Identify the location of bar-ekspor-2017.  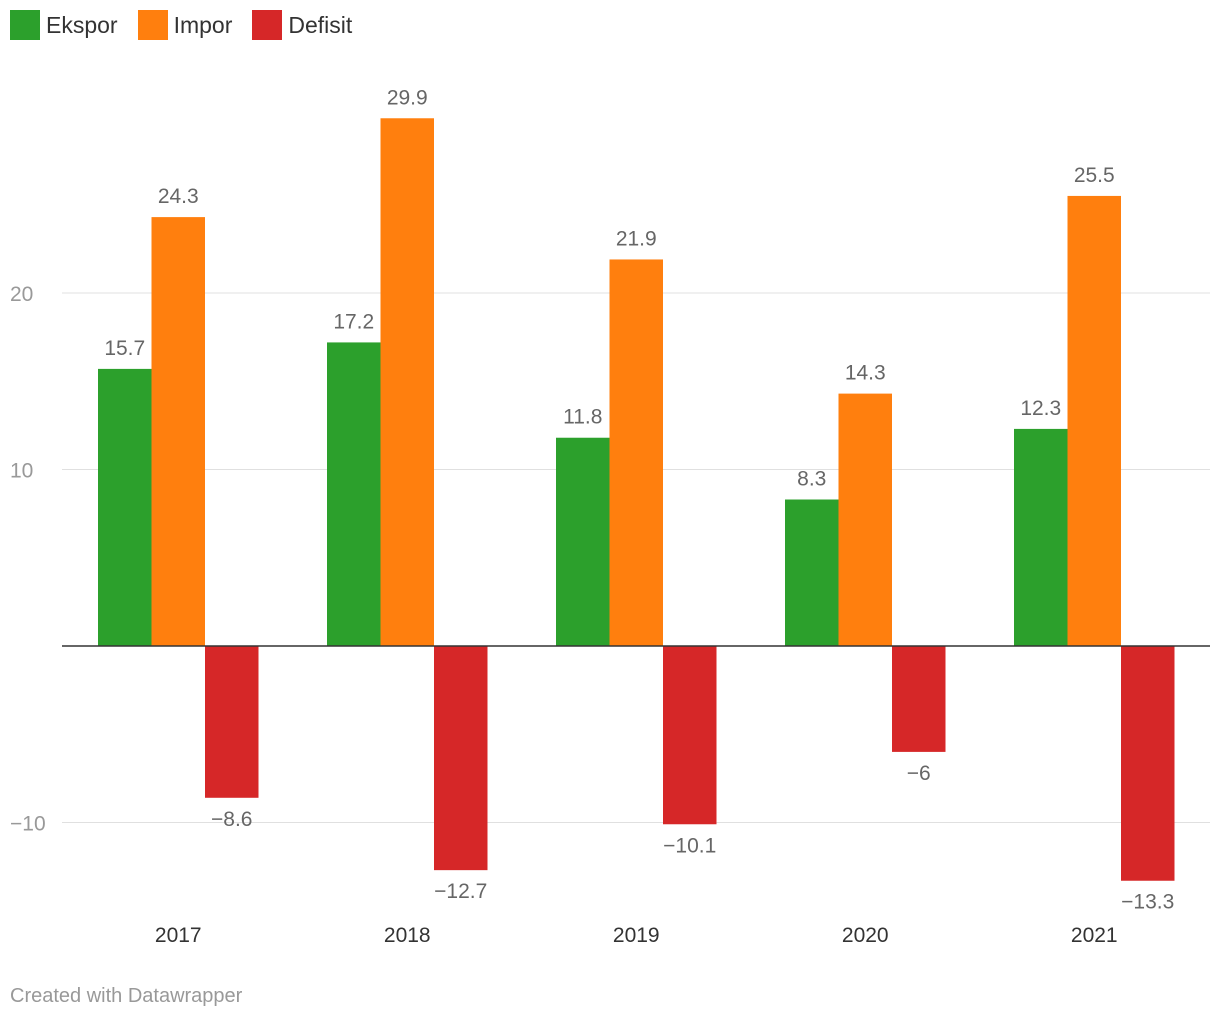
(125, 507).